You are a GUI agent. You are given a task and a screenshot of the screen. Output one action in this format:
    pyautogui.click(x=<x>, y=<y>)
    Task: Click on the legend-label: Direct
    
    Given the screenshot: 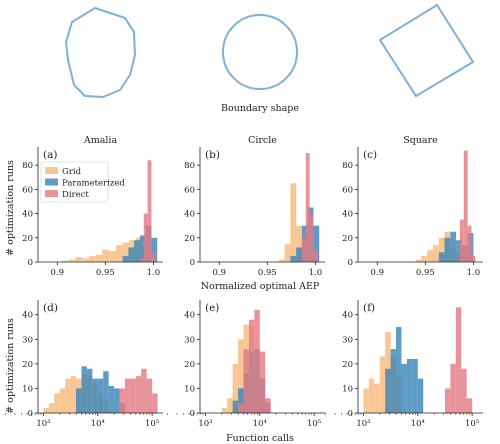 What is the action you would take?
    pyautogui.click(x=75, y=195)
    